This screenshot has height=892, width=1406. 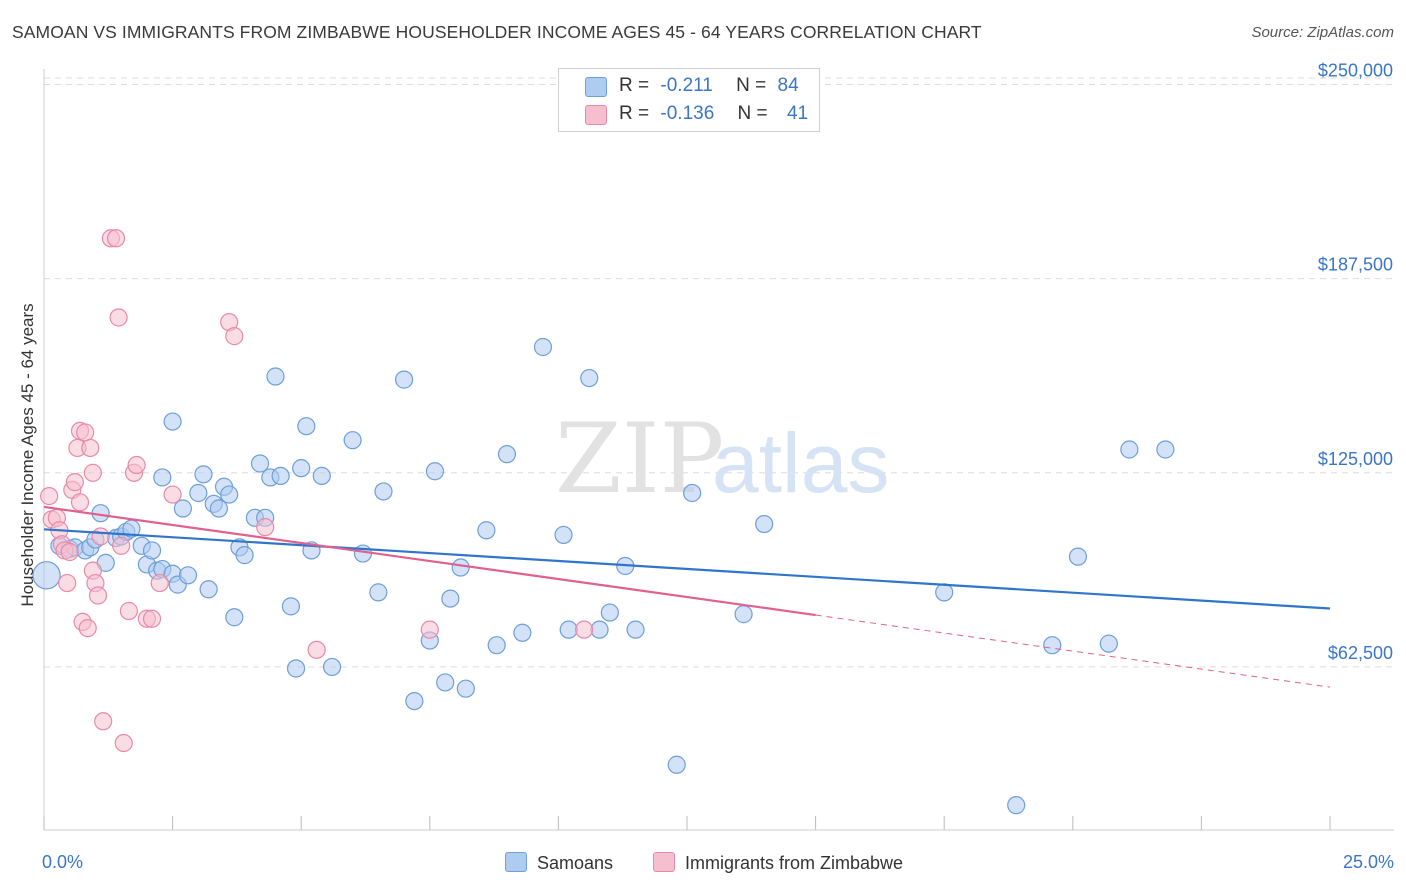 I want to click on n-value: 84, so click(x=788, y=85).